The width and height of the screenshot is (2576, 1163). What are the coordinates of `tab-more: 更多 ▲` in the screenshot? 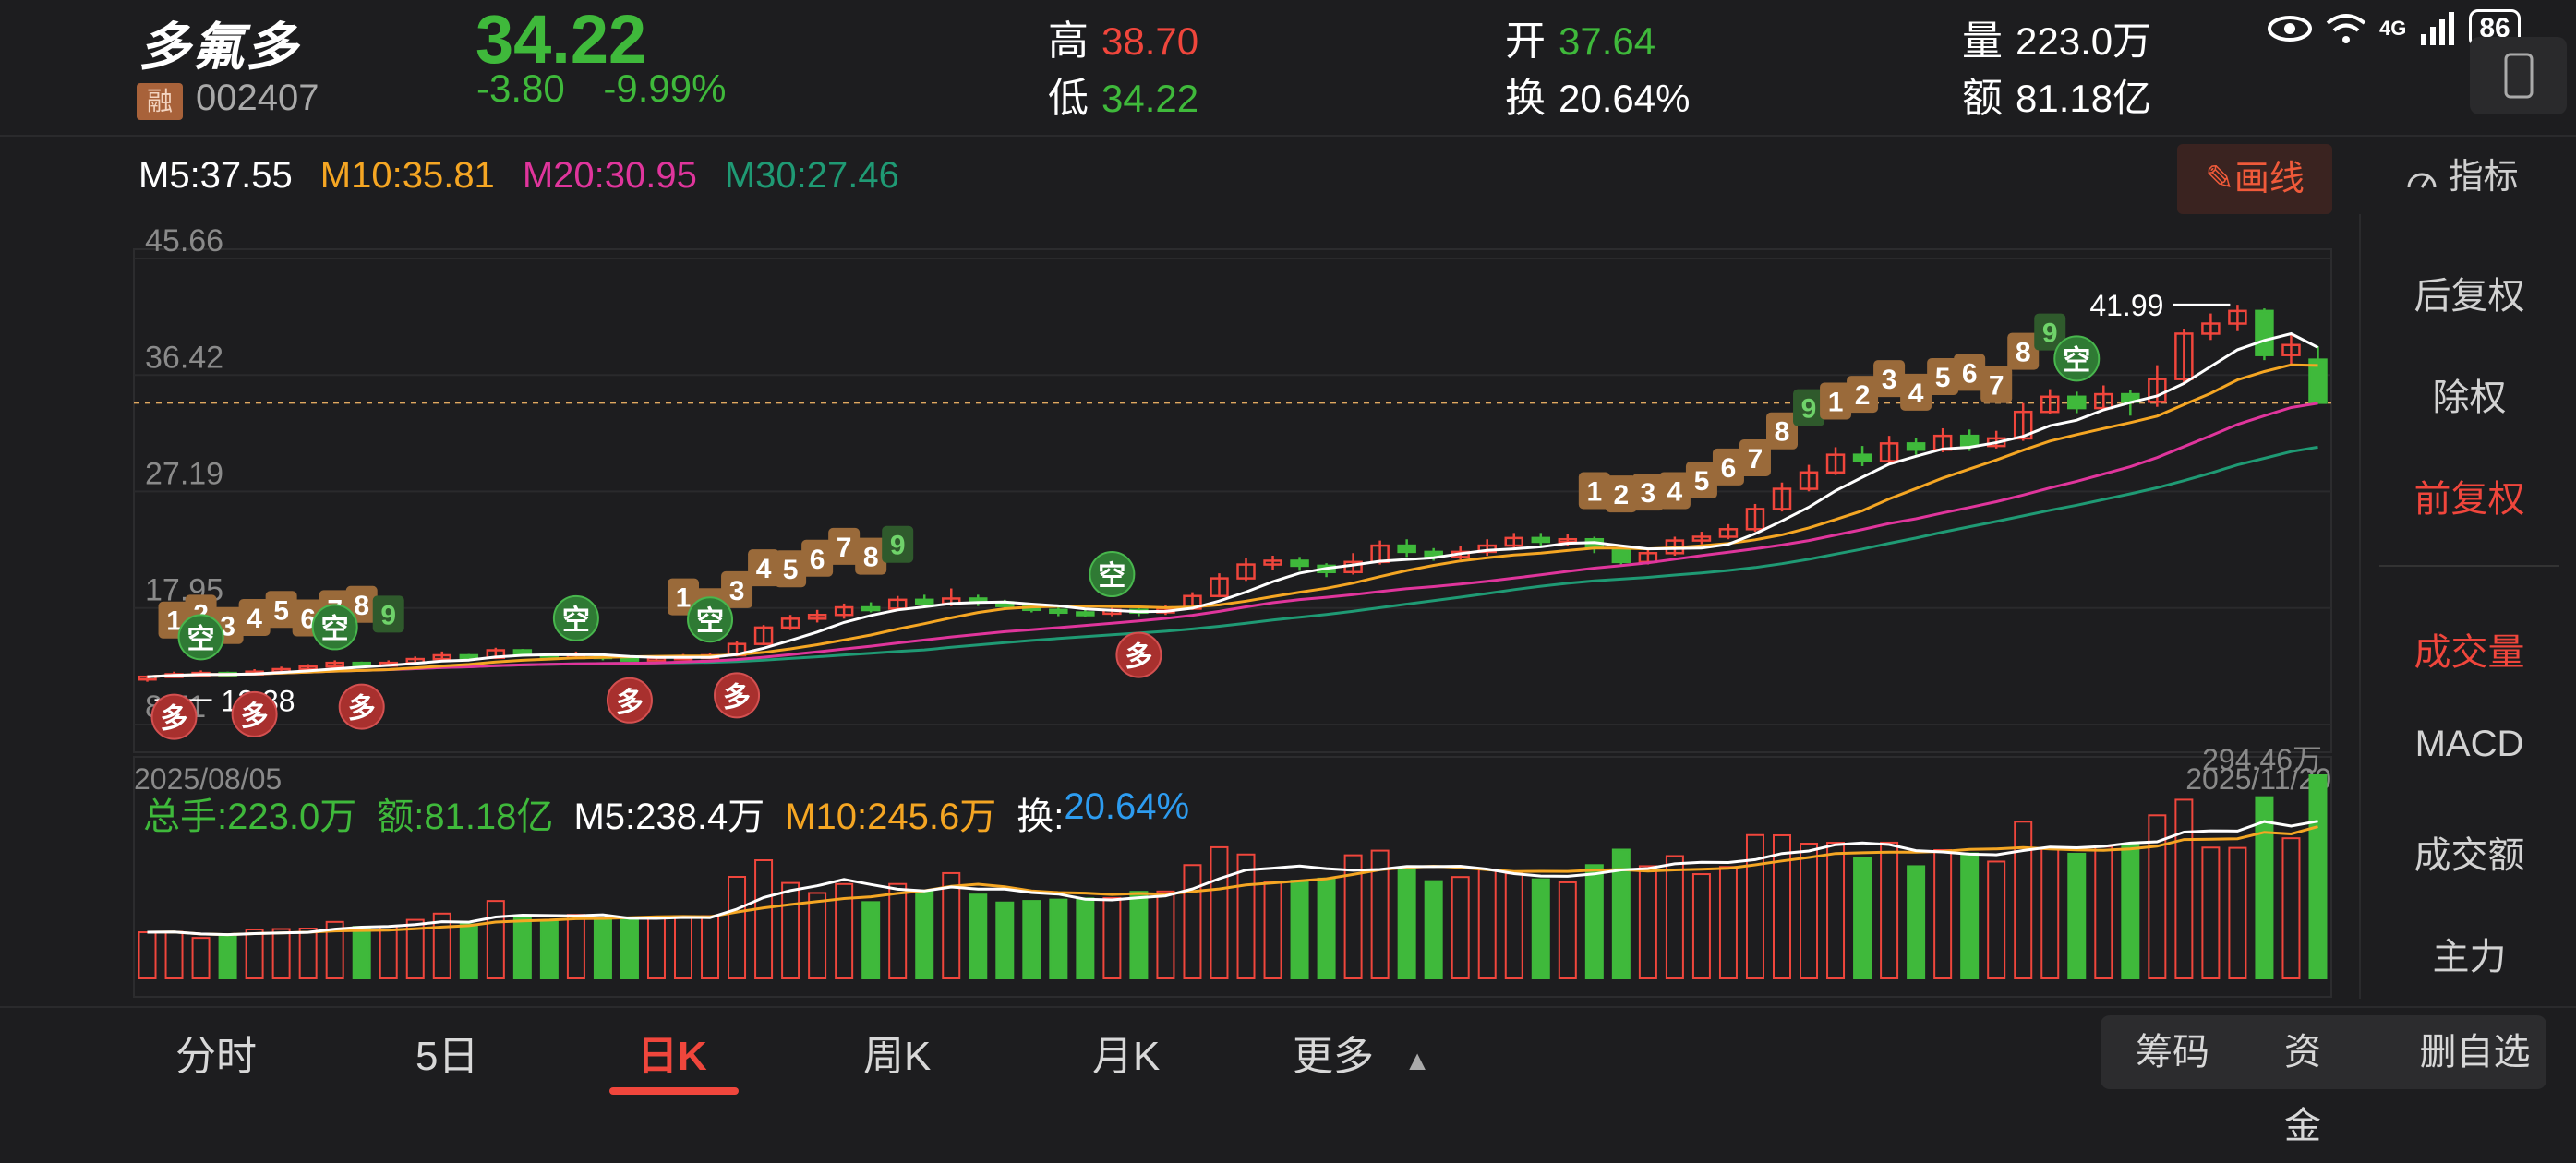 It's located at (1362, 1053).